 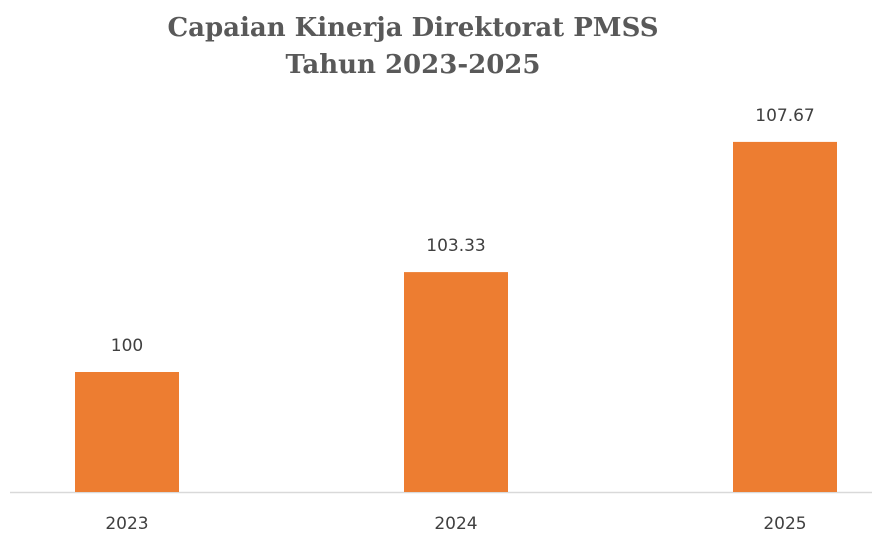 What do you see at coordinates (784, 116) in the screenshot?
I see `data-label: 107.67` at bounding box center [784, 116].